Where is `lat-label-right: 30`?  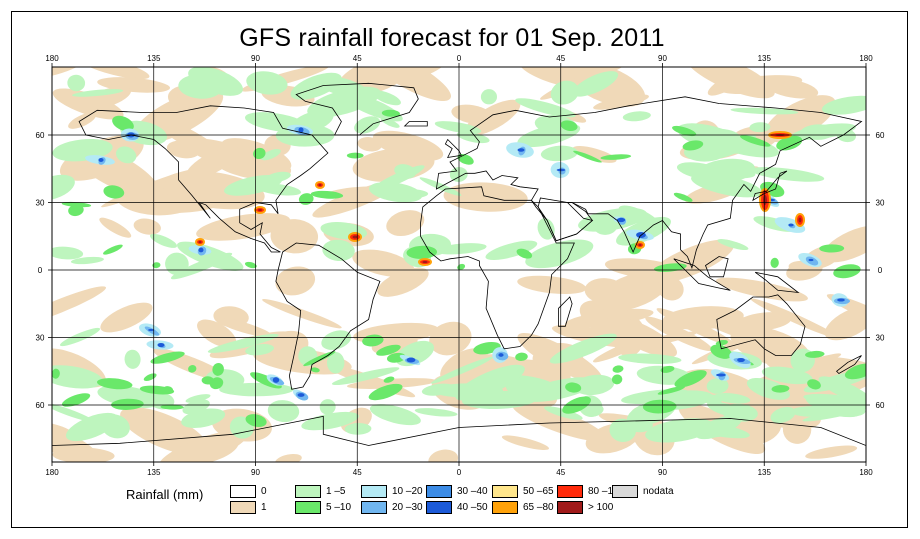 lat-label-right: 30 is located at coordinates (880, 203).